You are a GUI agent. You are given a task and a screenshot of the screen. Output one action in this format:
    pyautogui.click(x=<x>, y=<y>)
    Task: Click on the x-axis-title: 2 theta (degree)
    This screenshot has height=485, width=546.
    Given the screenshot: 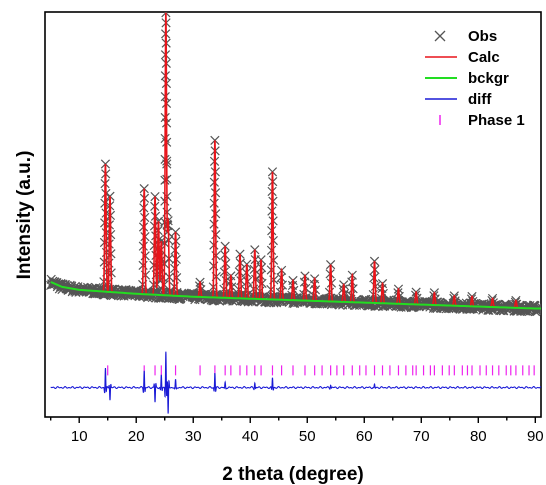 What is the action you would take?
    pyautogui.click(x=292, y=474)
    